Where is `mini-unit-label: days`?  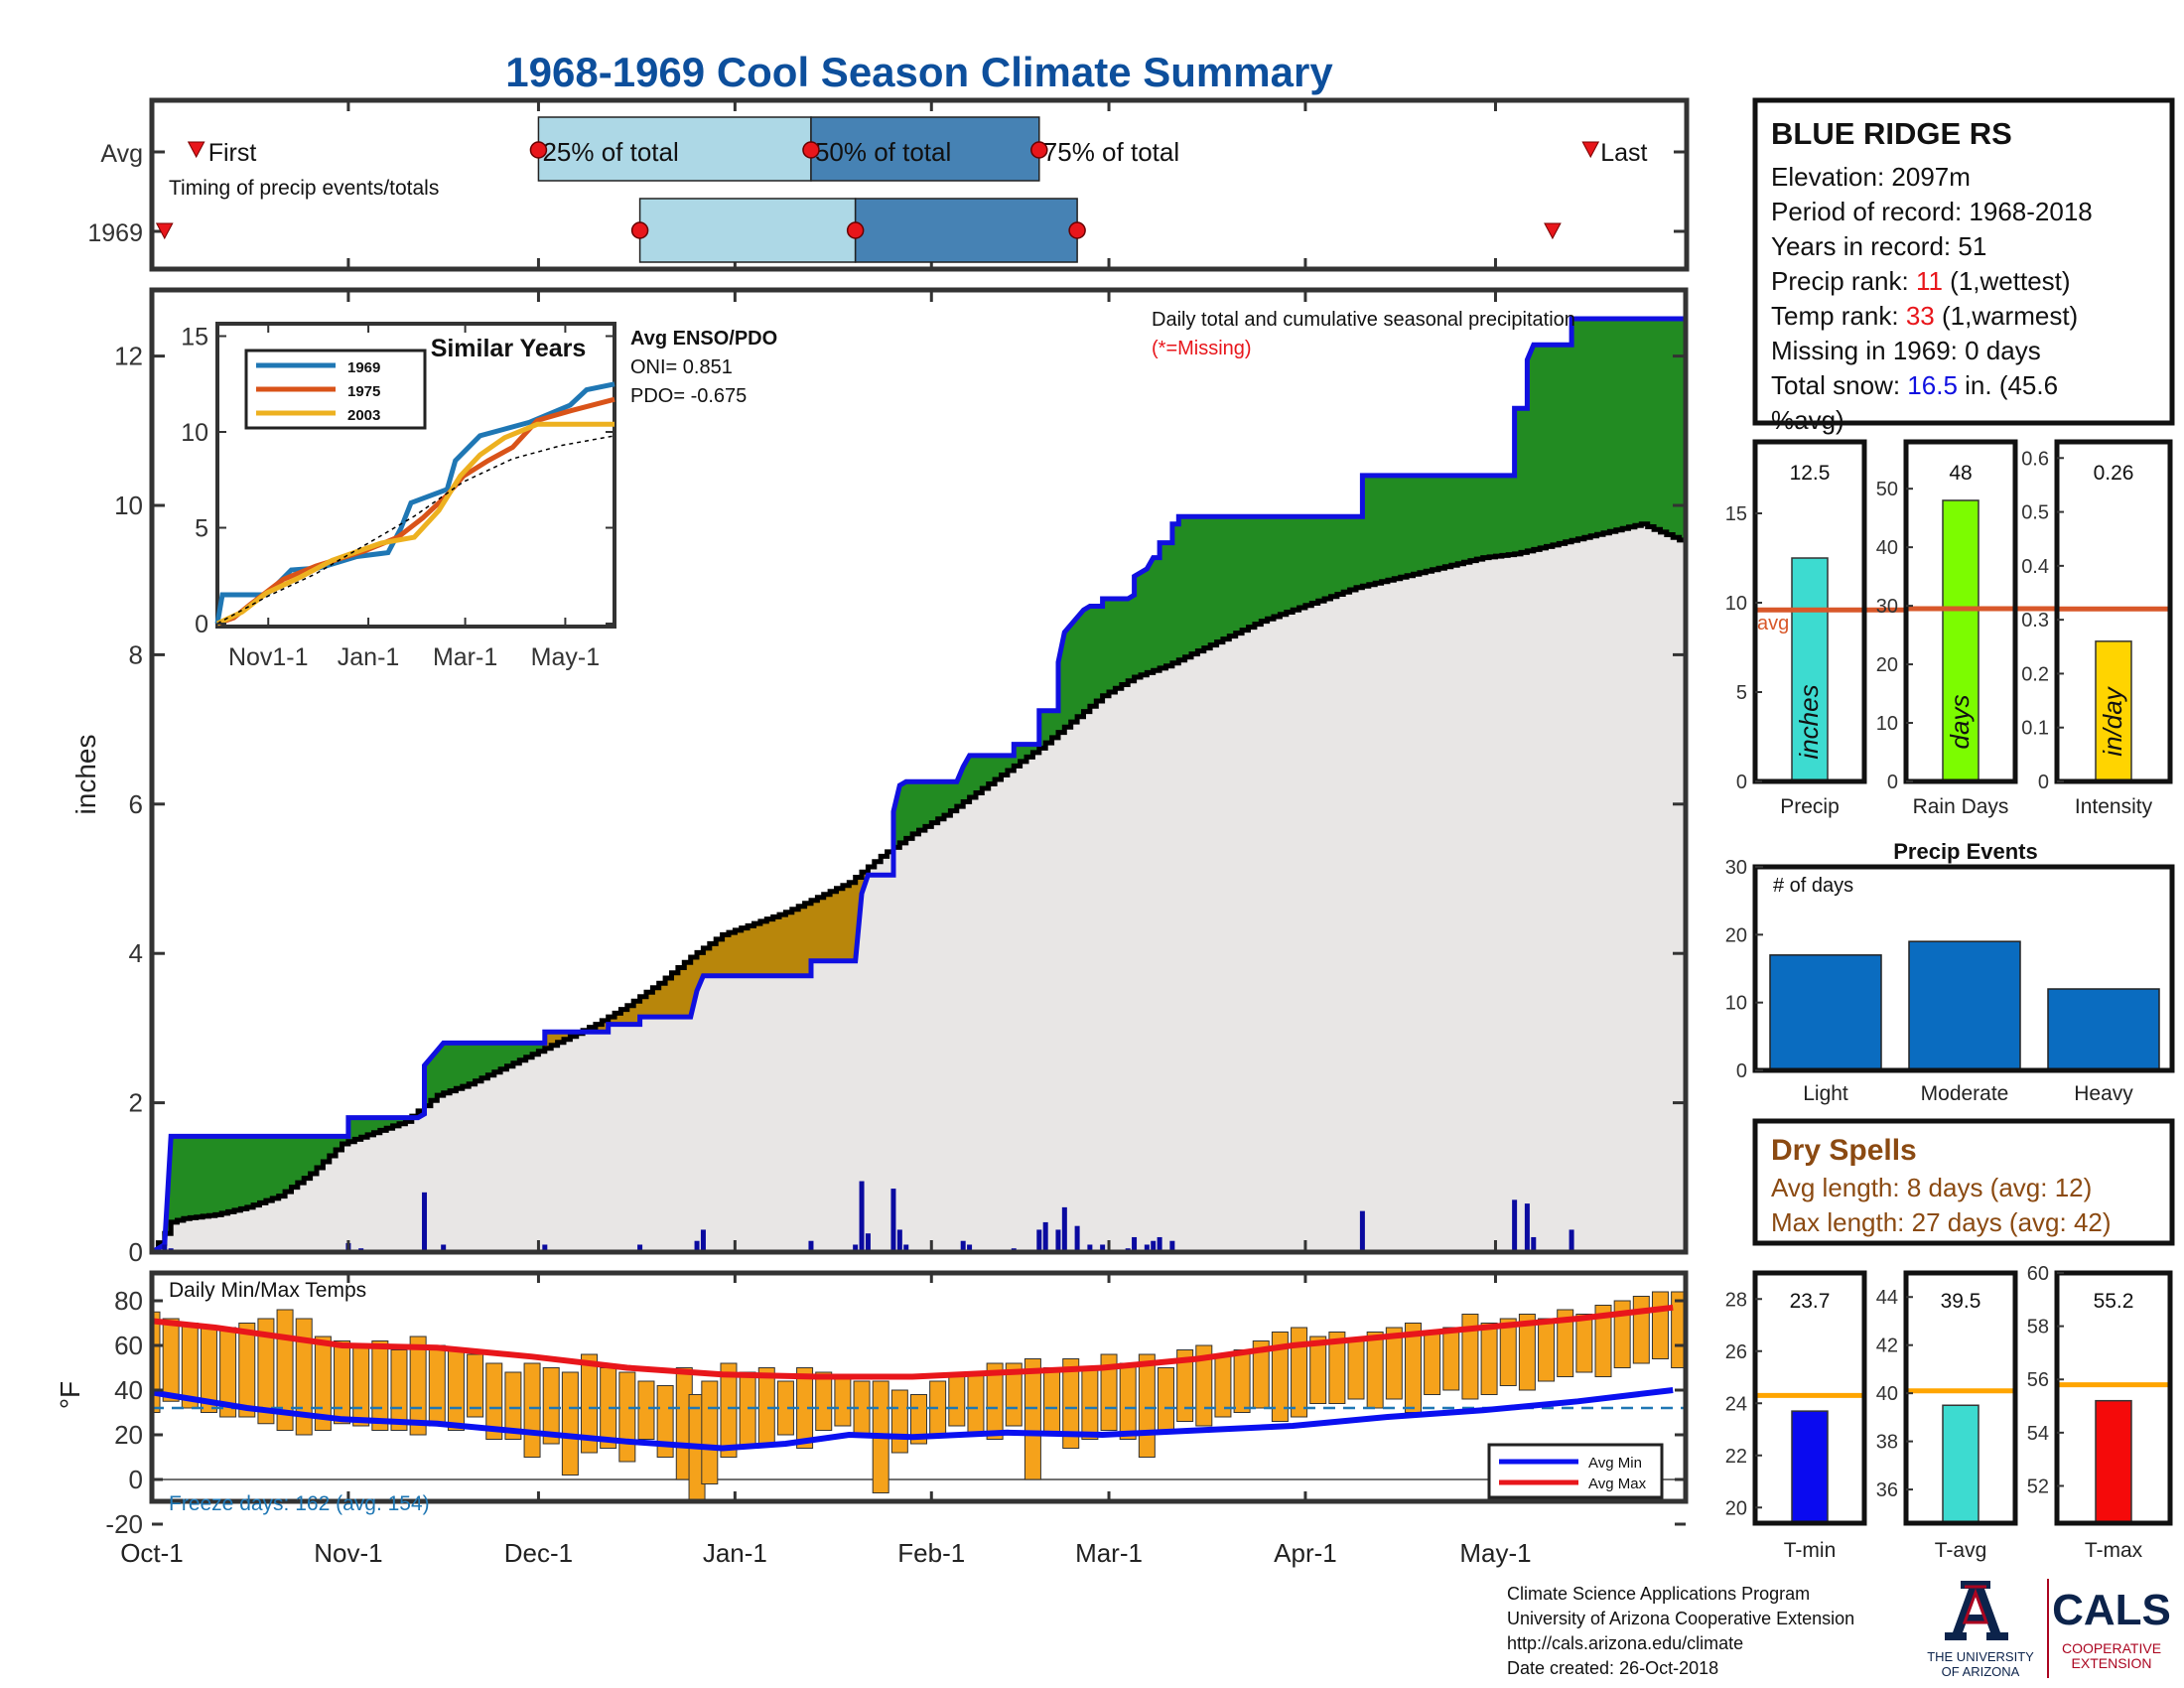
mini-unit-label: days is located at coordinates (1960, 722).